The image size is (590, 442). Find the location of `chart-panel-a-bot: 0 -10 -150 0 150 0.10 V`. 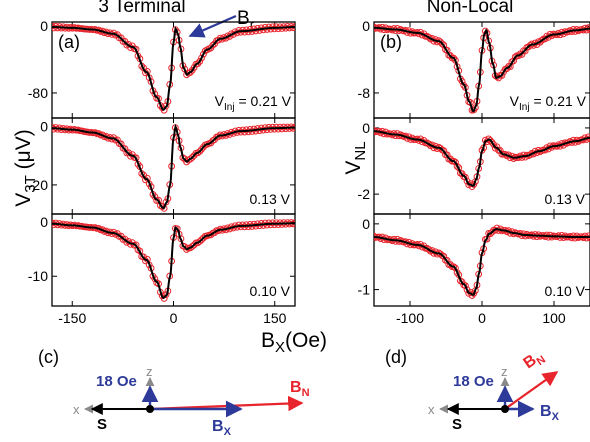

chart-panel-a-bot: 0 -10 -150 0 150 0.10 V is located at coordinates (162, 269).